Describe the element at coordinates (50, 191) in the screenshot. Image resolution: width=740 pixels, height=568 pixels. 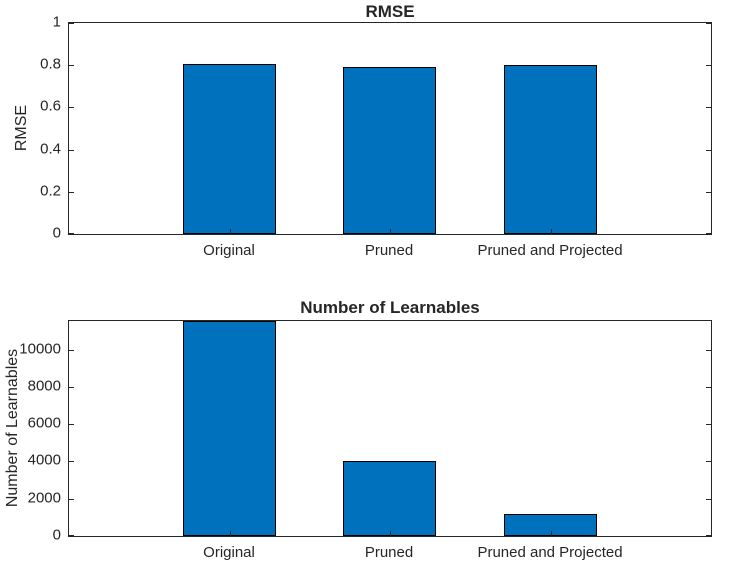
I see `y-tick-label: 0.2` at that location.